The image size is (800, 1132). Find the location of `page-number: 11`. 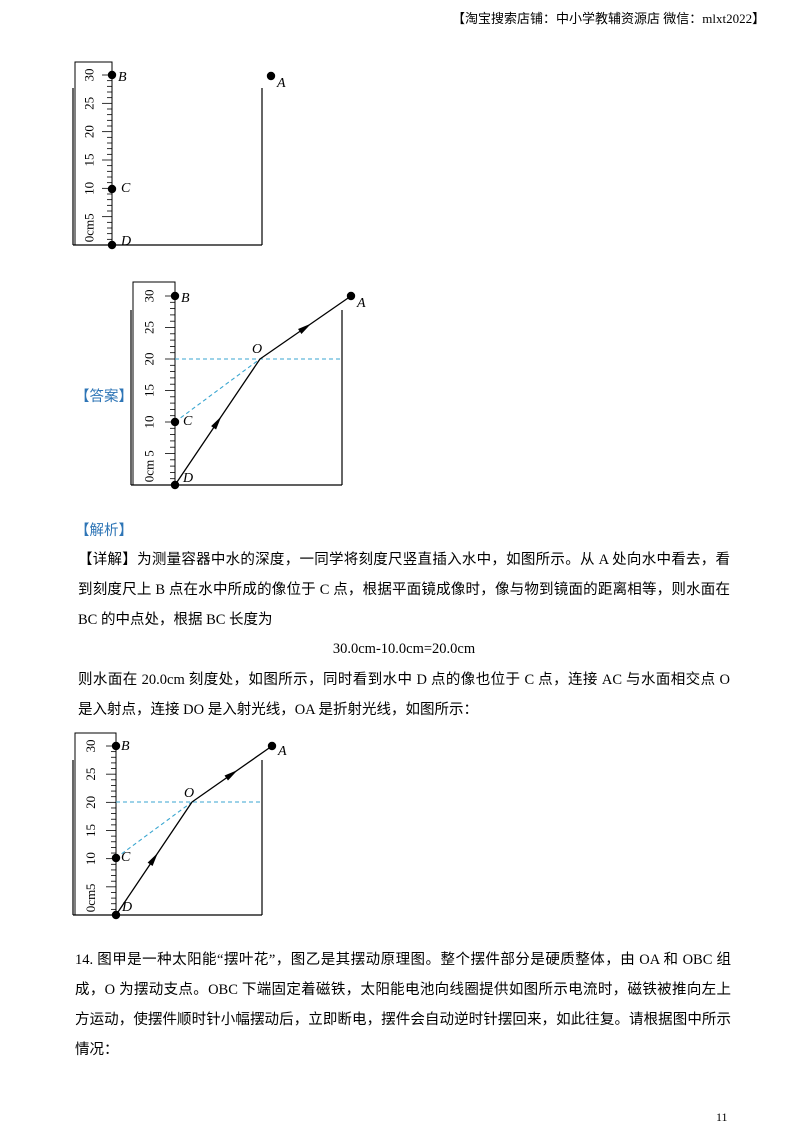

page-number: 11 is located at coordinates (722, 1117).